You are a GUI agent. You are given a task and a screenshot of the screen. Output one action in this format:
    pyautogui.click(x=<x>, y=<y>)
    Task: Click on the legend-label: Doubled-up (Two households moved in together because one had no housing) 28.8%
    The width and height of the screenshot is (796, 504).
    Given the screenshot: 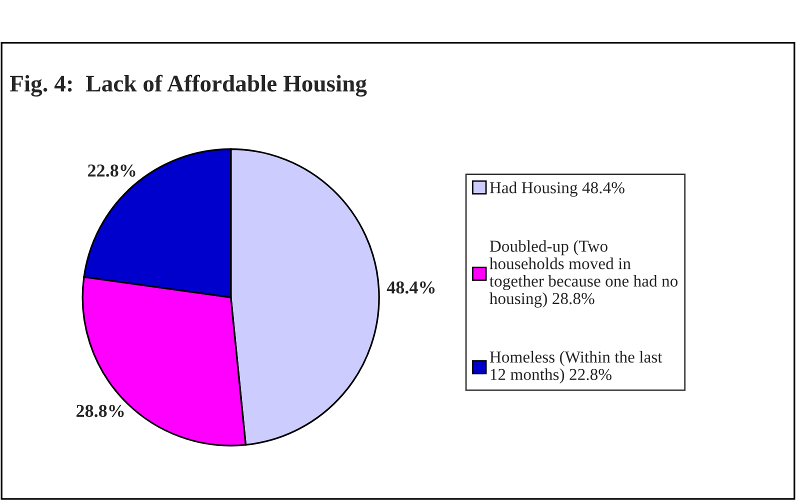 What is the action you would take?
    pyautogui.click(x=584, y=274)
    